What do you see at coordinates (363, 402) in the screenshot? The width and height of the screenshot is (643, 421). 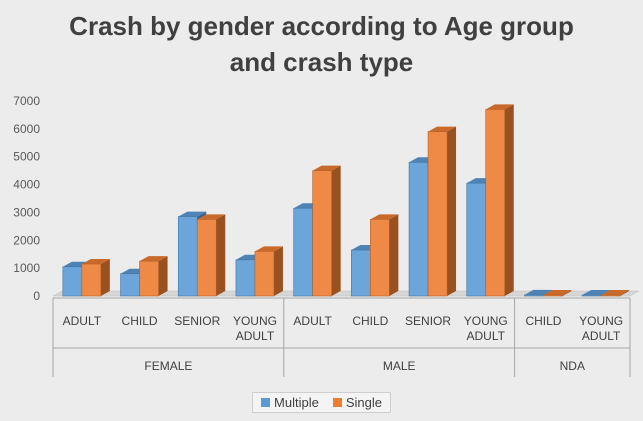 I see `legend-label-single: Single` at bounding box center [363, 402].